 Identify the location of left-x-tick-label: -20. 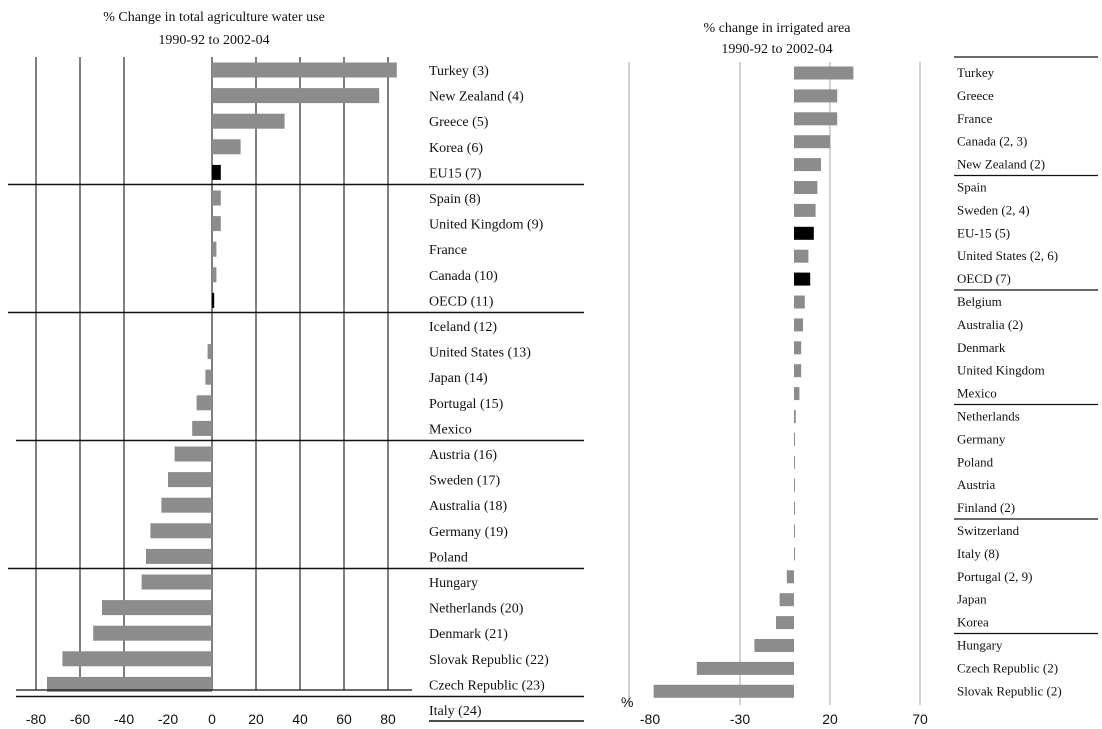
(168, 719).